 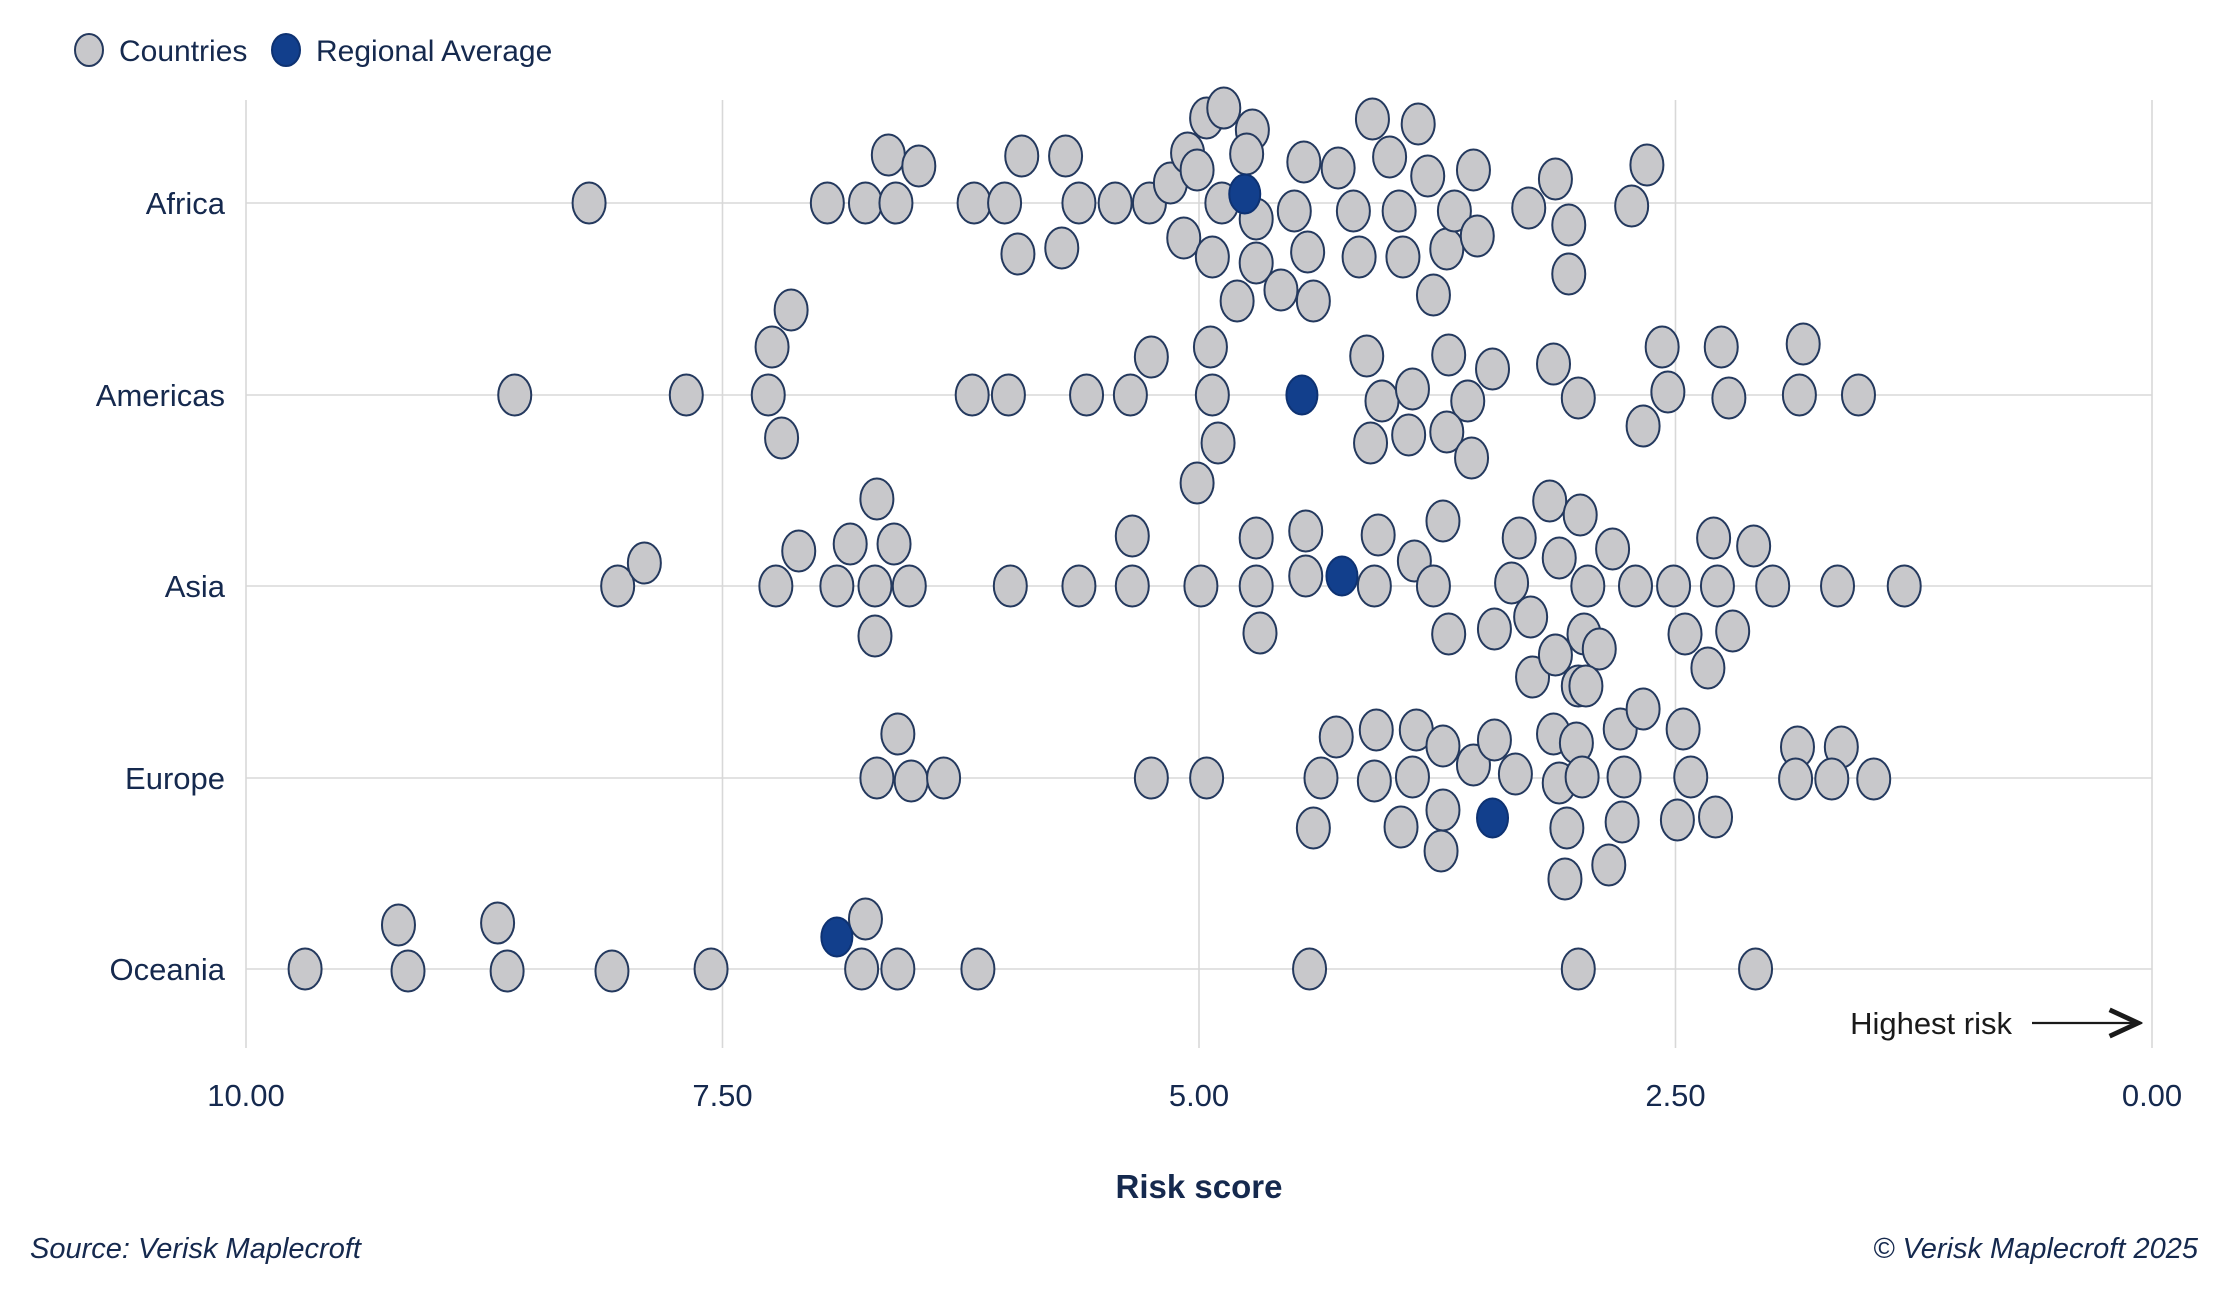 I want to click on row-label-africa: Africa, so click(x=186, y=203).